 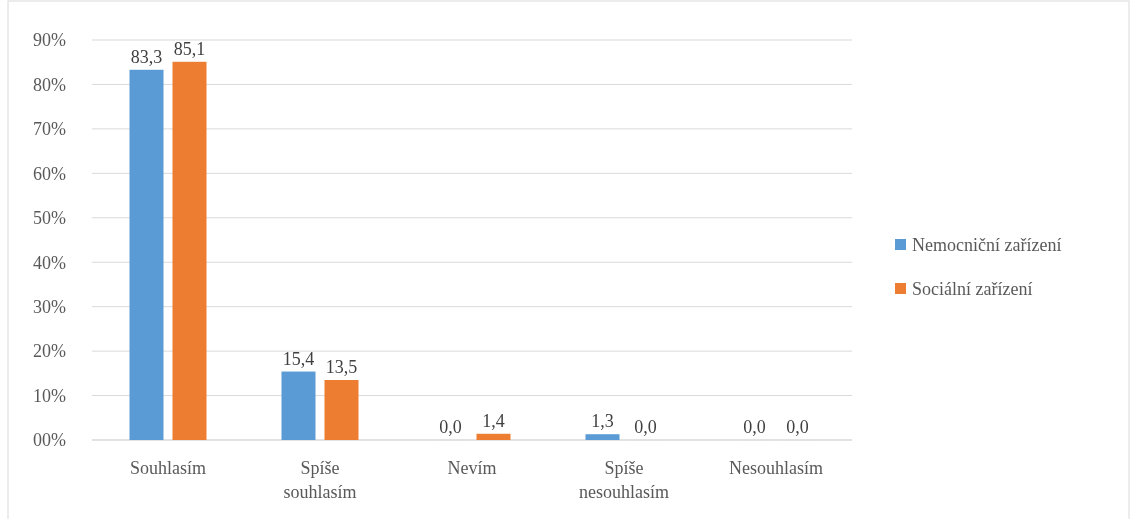 I want to click on y-tick-label: 10%, so click(x=49, y=395).